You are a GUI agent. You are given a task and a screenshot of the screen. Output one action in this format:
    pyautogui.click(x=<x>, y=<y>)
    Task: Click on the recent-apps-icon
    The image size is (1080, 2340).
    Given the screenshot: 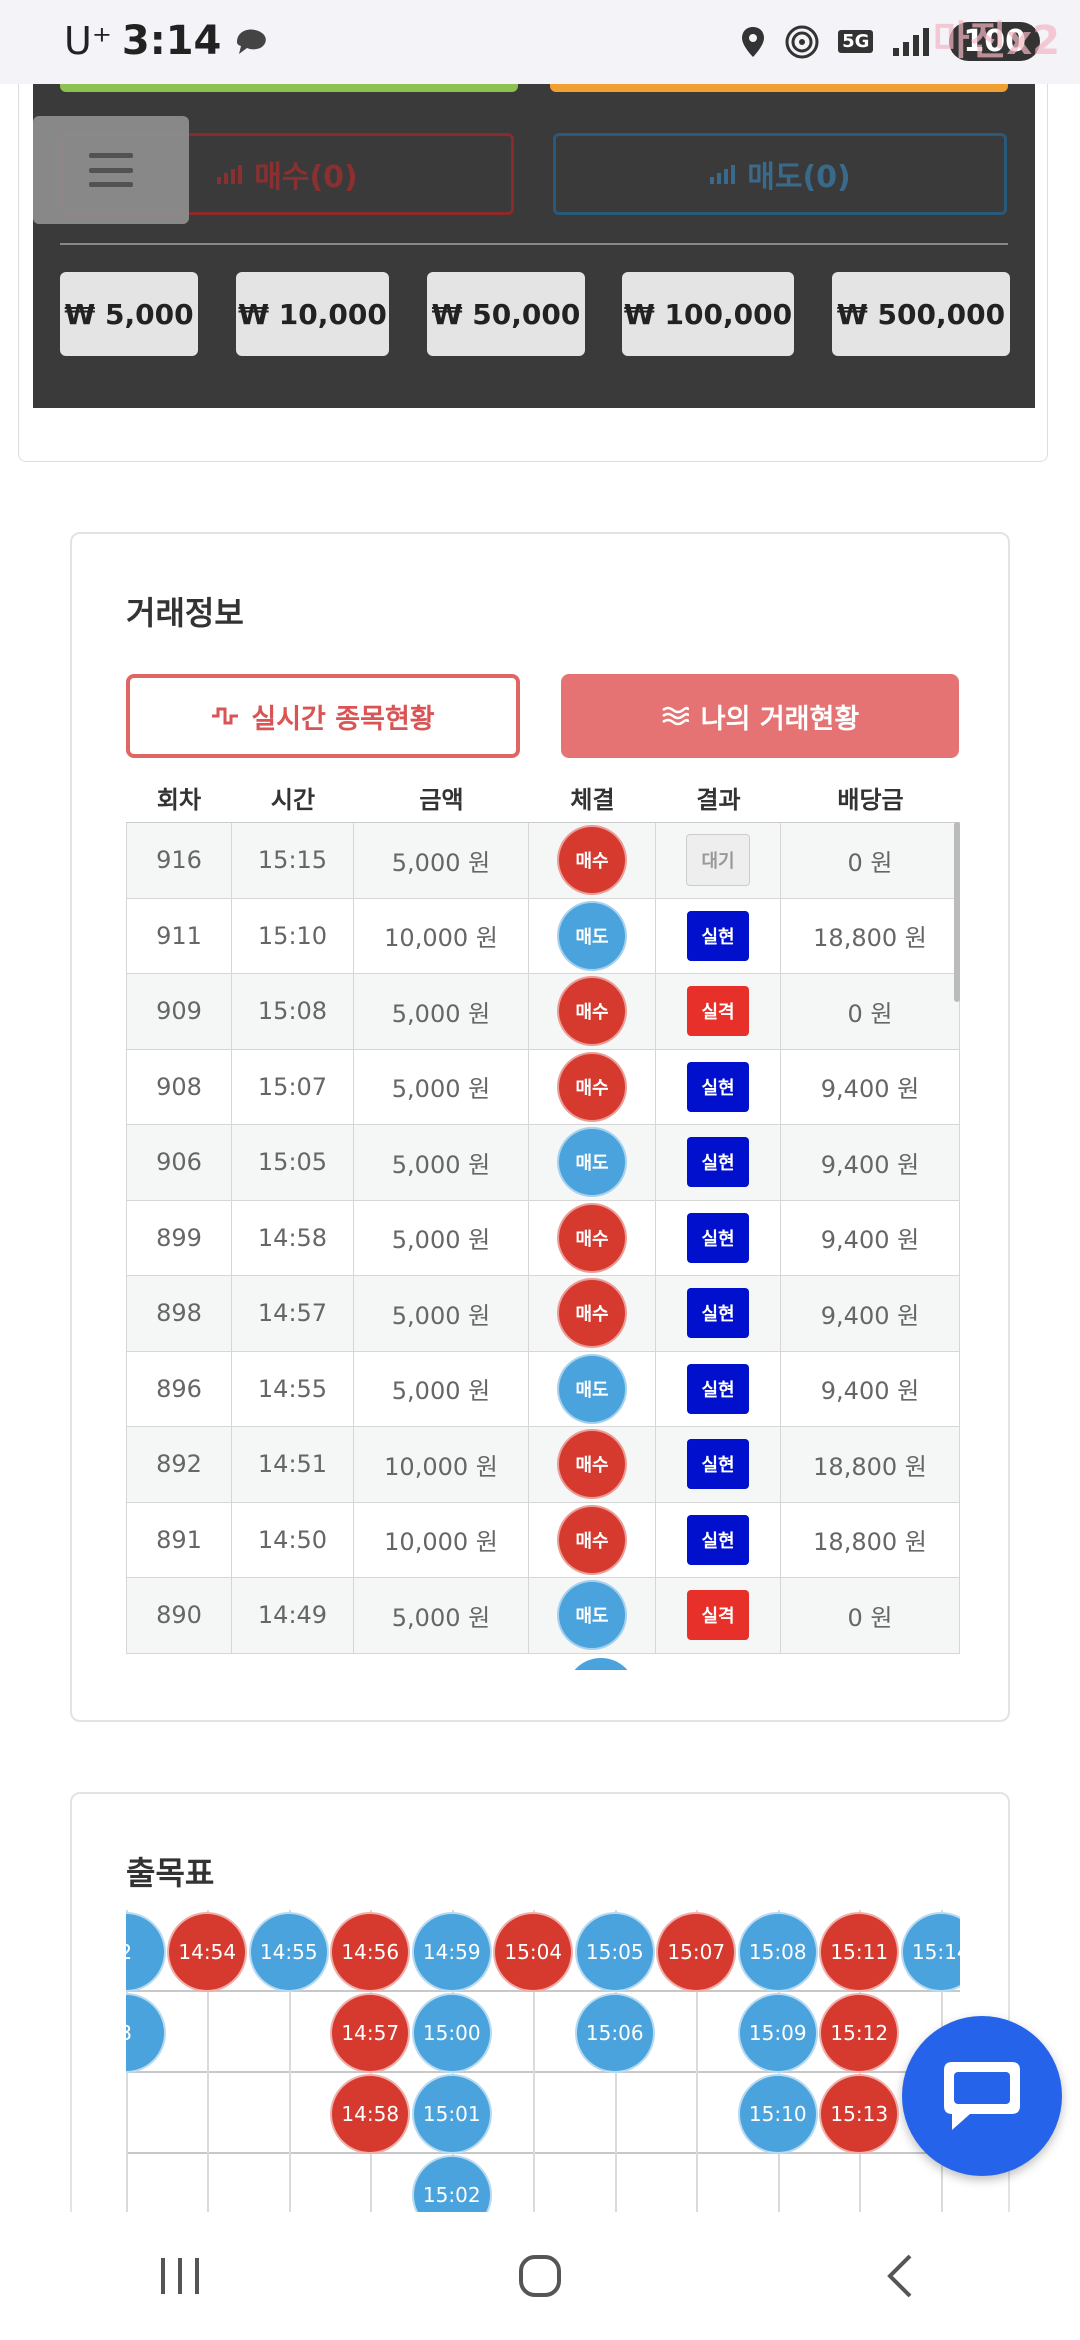 What is the action you would take?
    pyautogui.click(x=180, y=2276)
    